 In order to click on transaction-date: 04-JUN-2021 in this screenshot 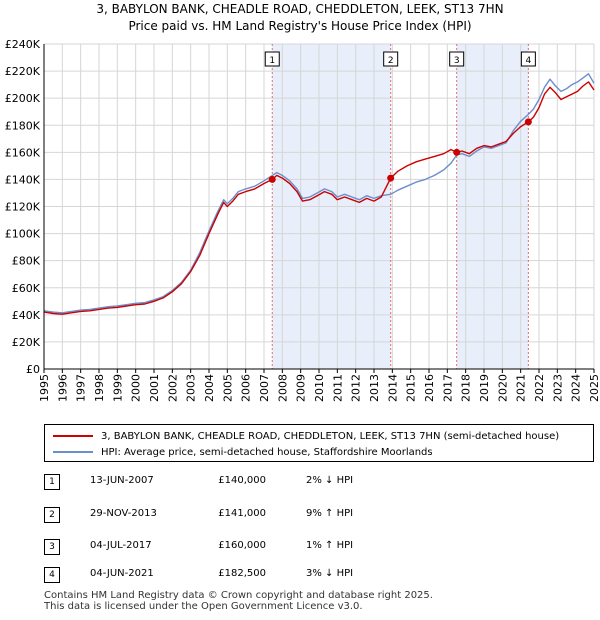, I will do `click(122, 573)`.